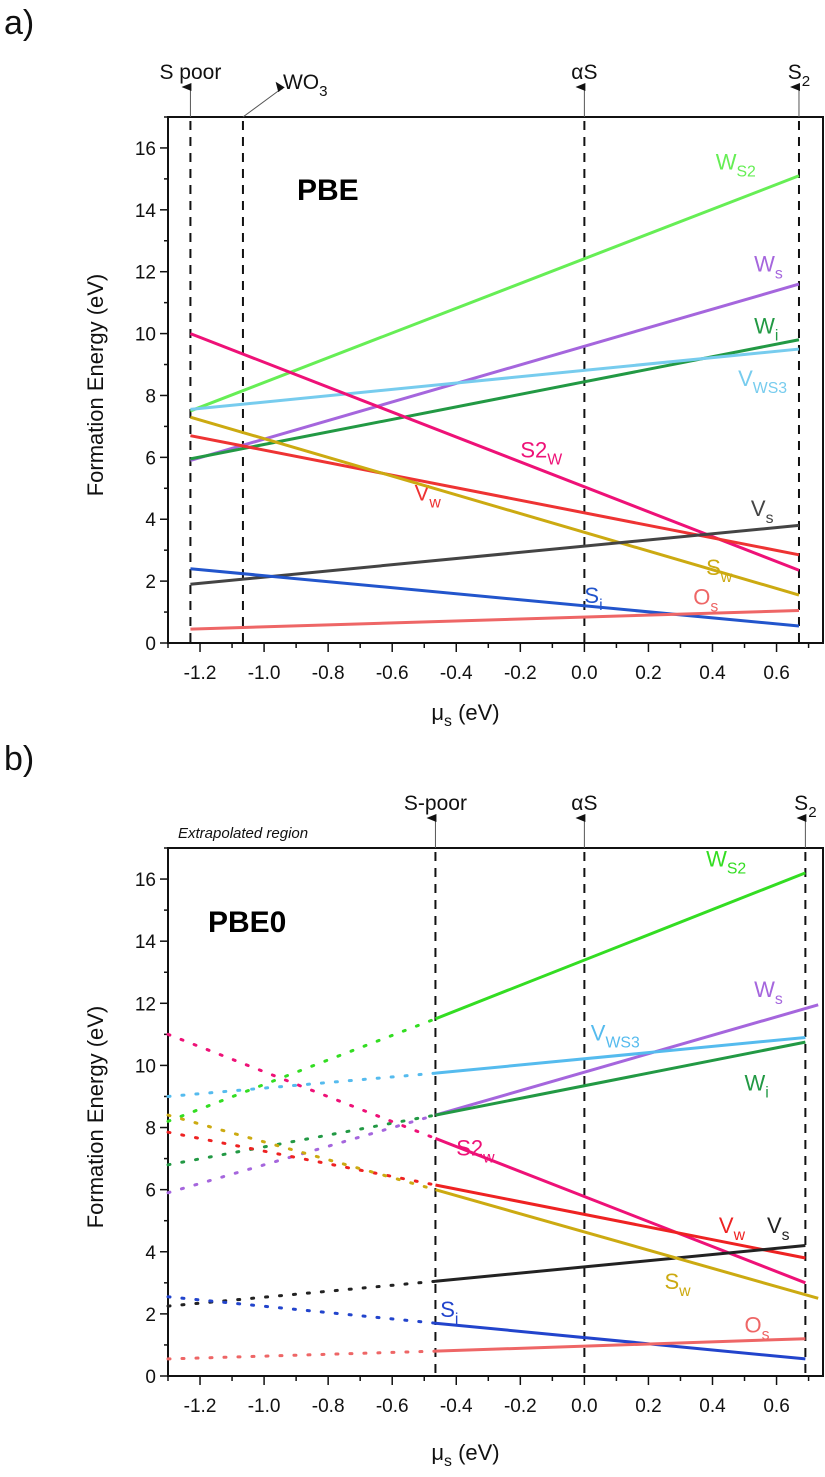  I want to click on x-tick-label: -1.2, so click(200, 673).